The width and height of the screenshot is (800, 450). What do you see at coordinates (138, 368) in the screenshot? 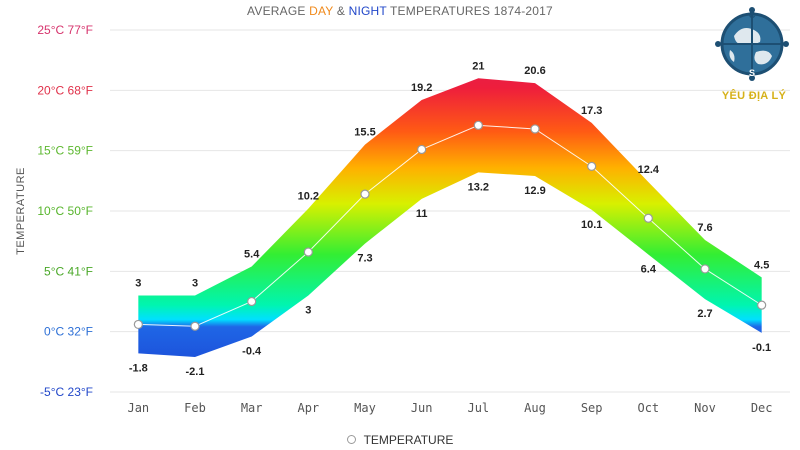
I see `night-value-label: -1.8` at bounding box center [138, 368].